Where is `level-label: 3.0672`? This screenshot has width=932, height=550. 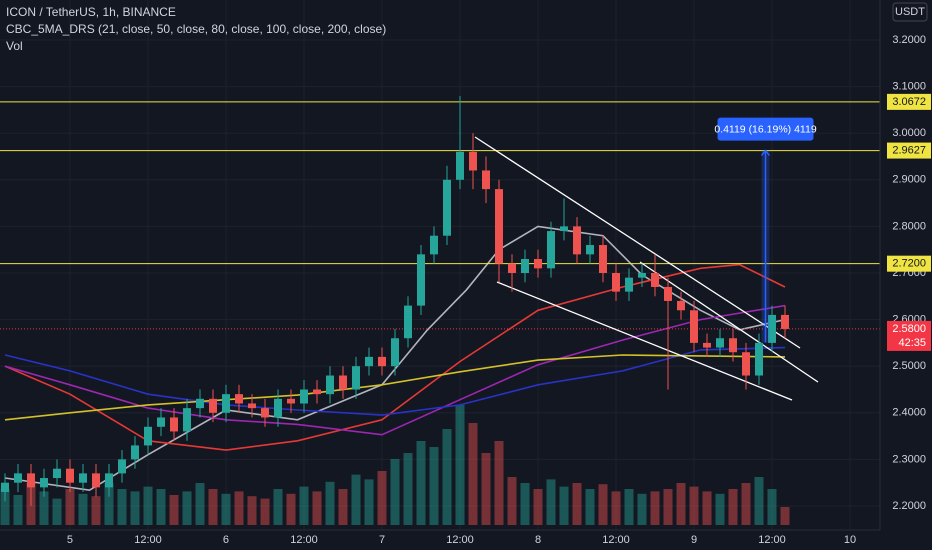 level-label: 3.0672 is located at coordinates (909, 102).